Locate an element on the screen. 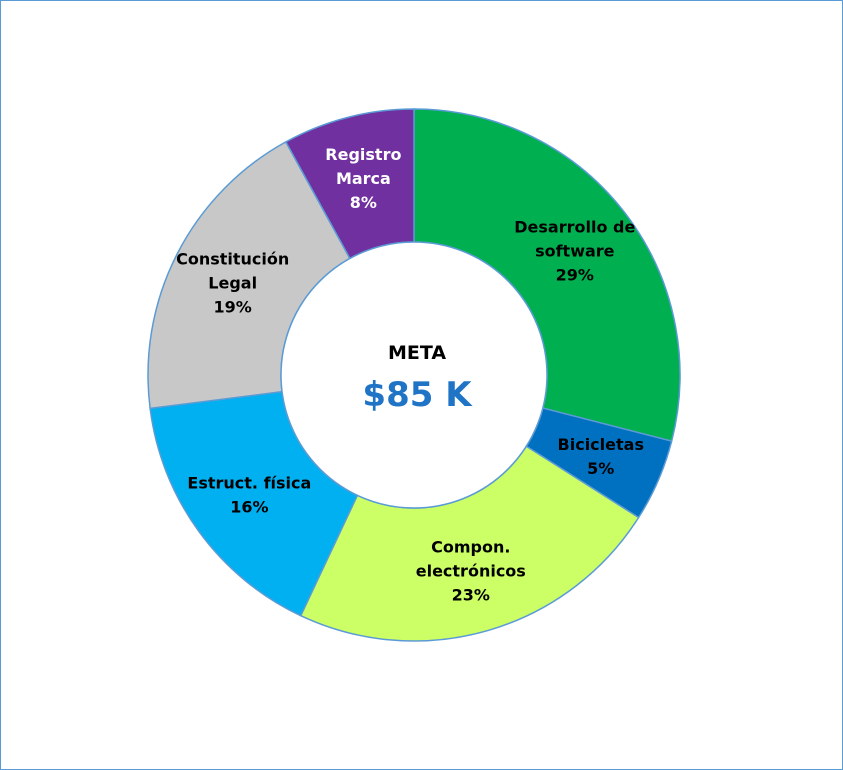  slice-name-line-2: Compon. is located at coordinates (470, 546).